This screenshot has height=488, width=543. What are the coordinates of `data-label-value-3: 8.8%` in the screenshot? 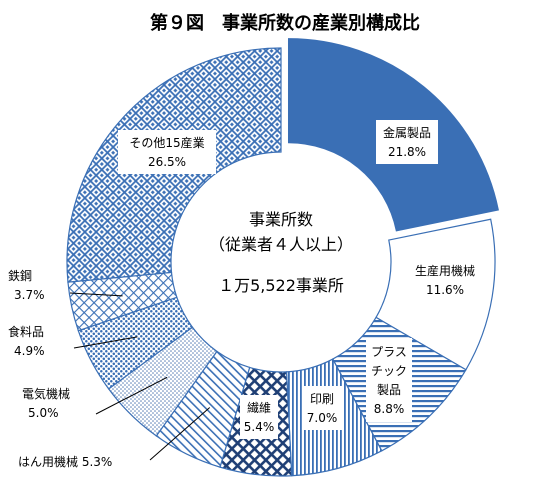 It's located at (389, 409).